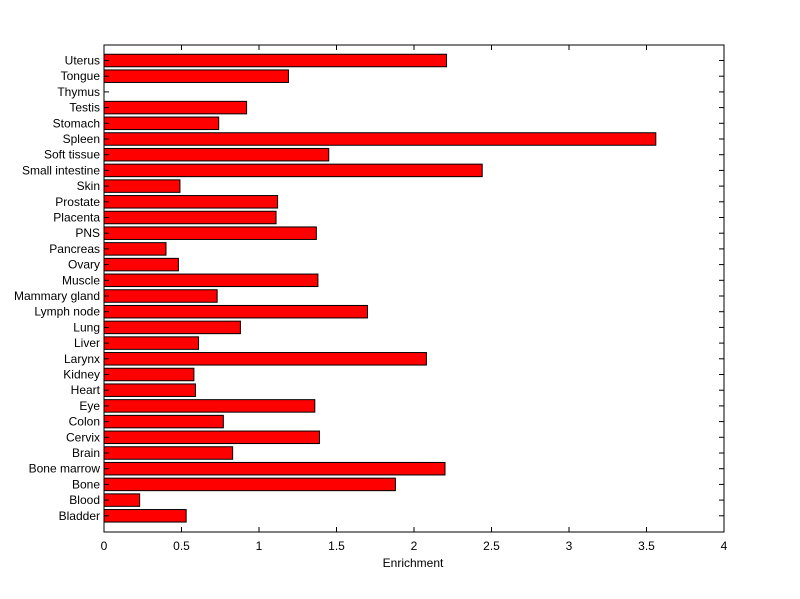 This screenshot has height=599, width=800. Describe the element at coordinates (79, 516) in the screenshot. I see `y-tick-label: Bladder` at that location.